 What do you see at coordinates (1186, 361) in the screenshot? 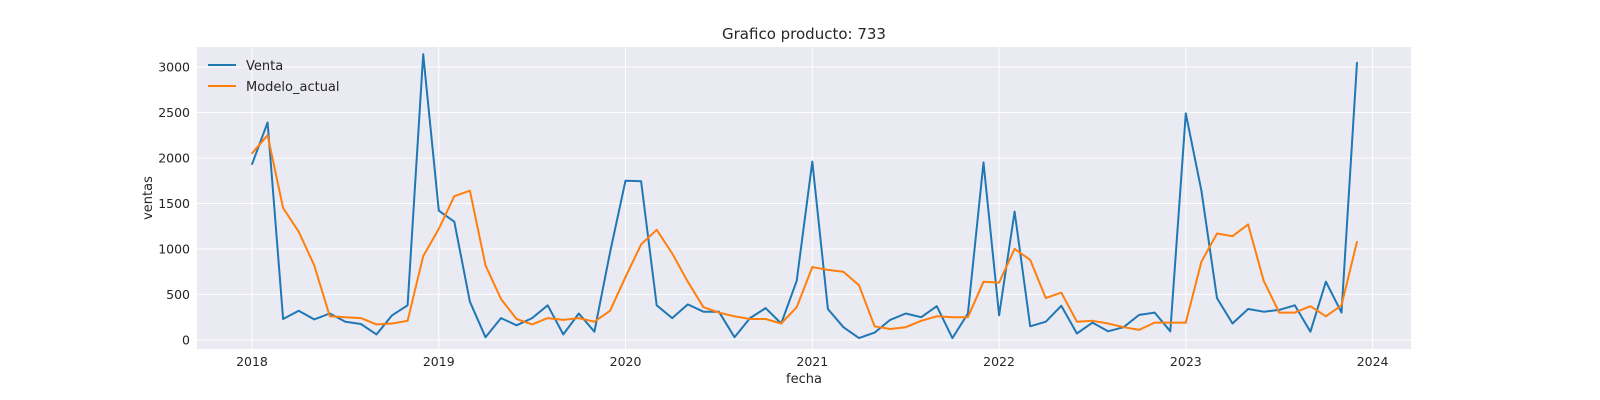
I see `x-tick-label: 2023` at bounding box center [1186, 361].